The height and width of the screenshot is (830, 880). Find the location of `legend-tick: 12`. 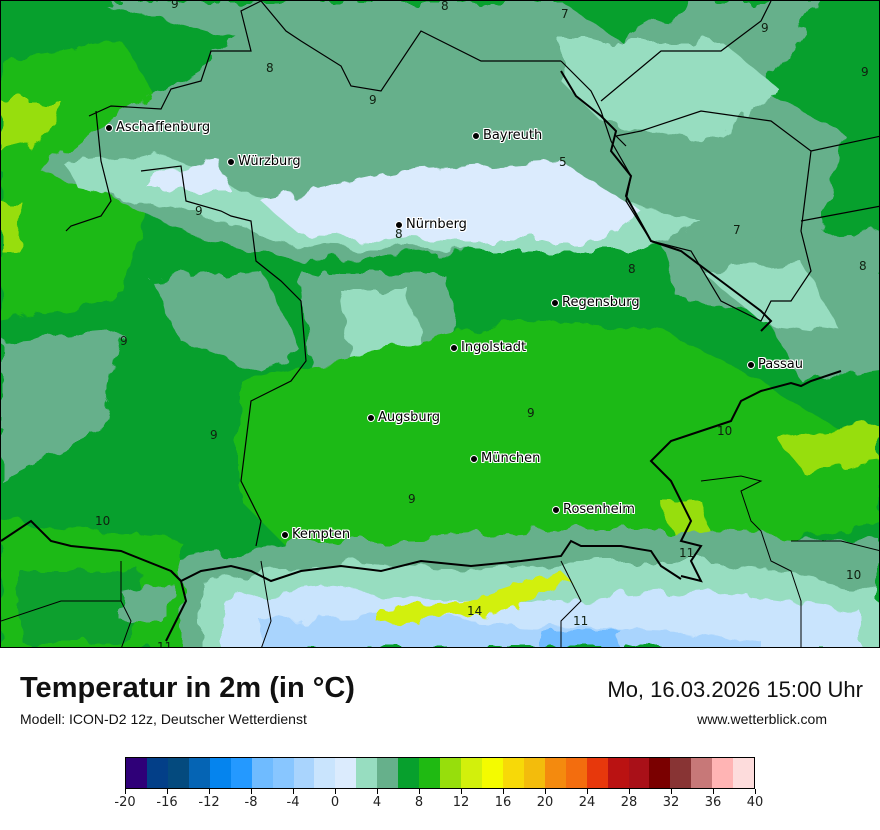

legend-tick: 12 is located at coordinates (461, 799).